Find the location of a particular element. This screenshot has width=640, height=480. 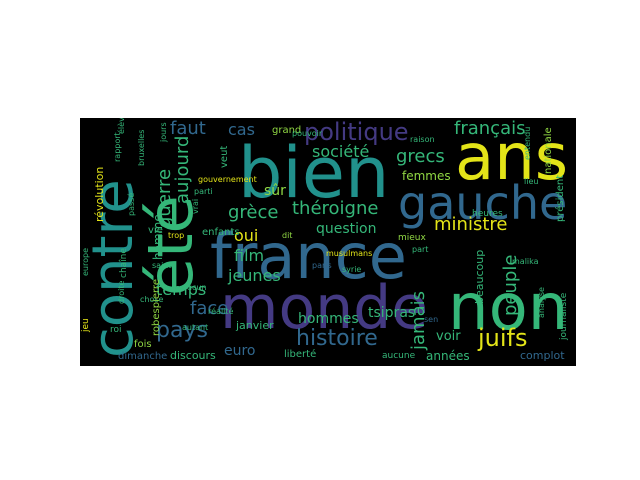

word-peuple: peuple is located at coordinates (510, 285).